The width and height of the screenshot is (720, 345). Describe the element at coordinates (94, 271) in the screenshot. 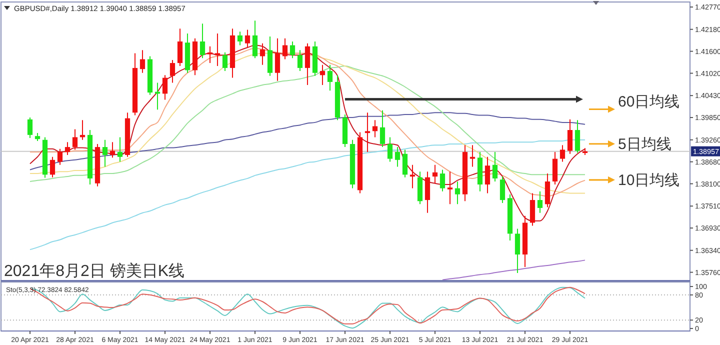

I see `text: 2021年8月2日 镑美日K线` at that location.